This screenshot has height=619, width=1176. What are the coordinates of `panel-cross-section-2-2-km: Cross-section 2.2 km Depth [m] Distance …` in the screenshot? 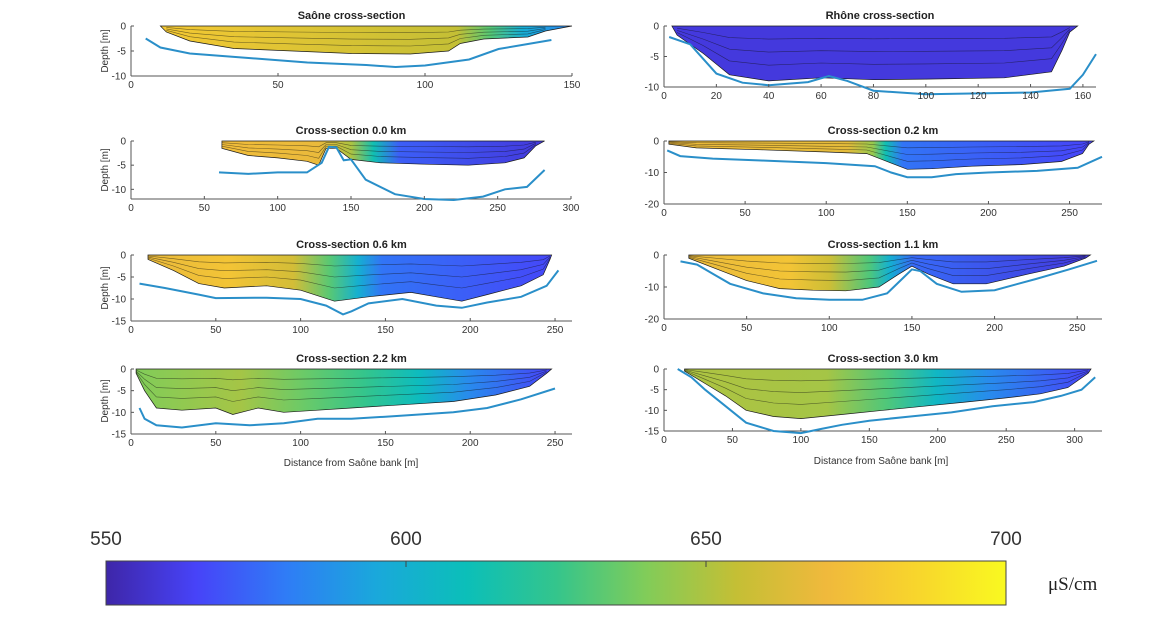 It's located at (336, 411).